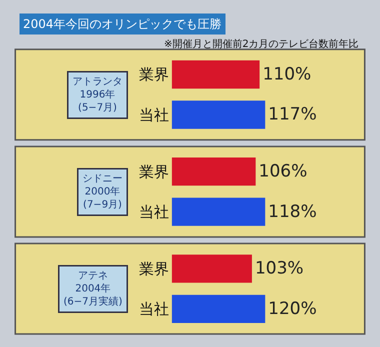 The image size is (380, 347). I want to click on text: ※開催月と開催前2カ月のテレビ台数前年比, so click(261, 44).